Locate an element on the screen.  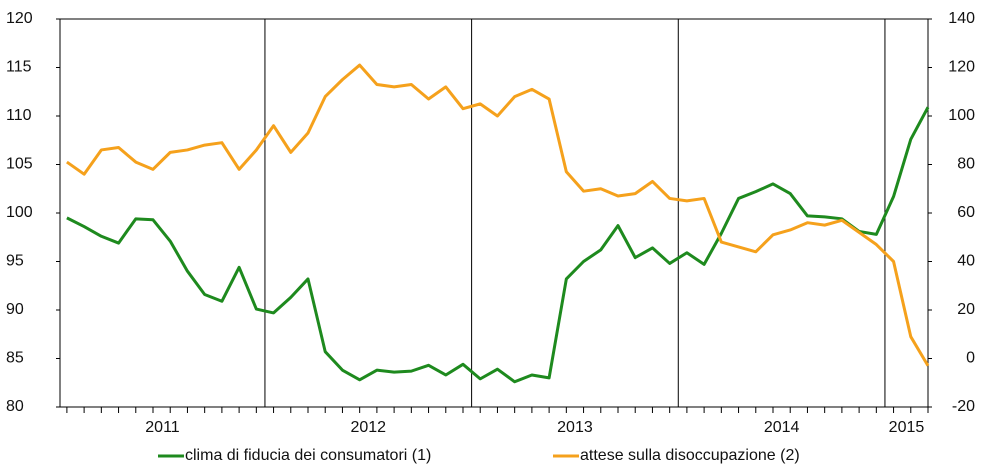
y-tick-label: 80 is located at coordinates (15, 406).